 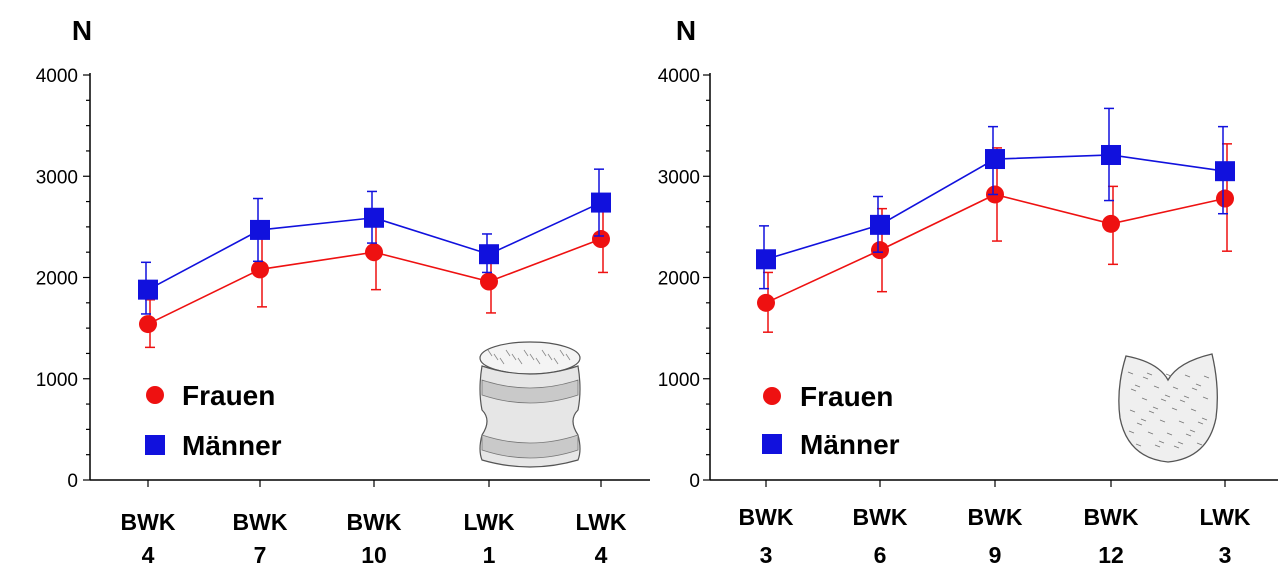 What do you see at coordinates (374, 555) in the screenshot?
I see `x-tick-label: 10` at bounding box center [374, 555].